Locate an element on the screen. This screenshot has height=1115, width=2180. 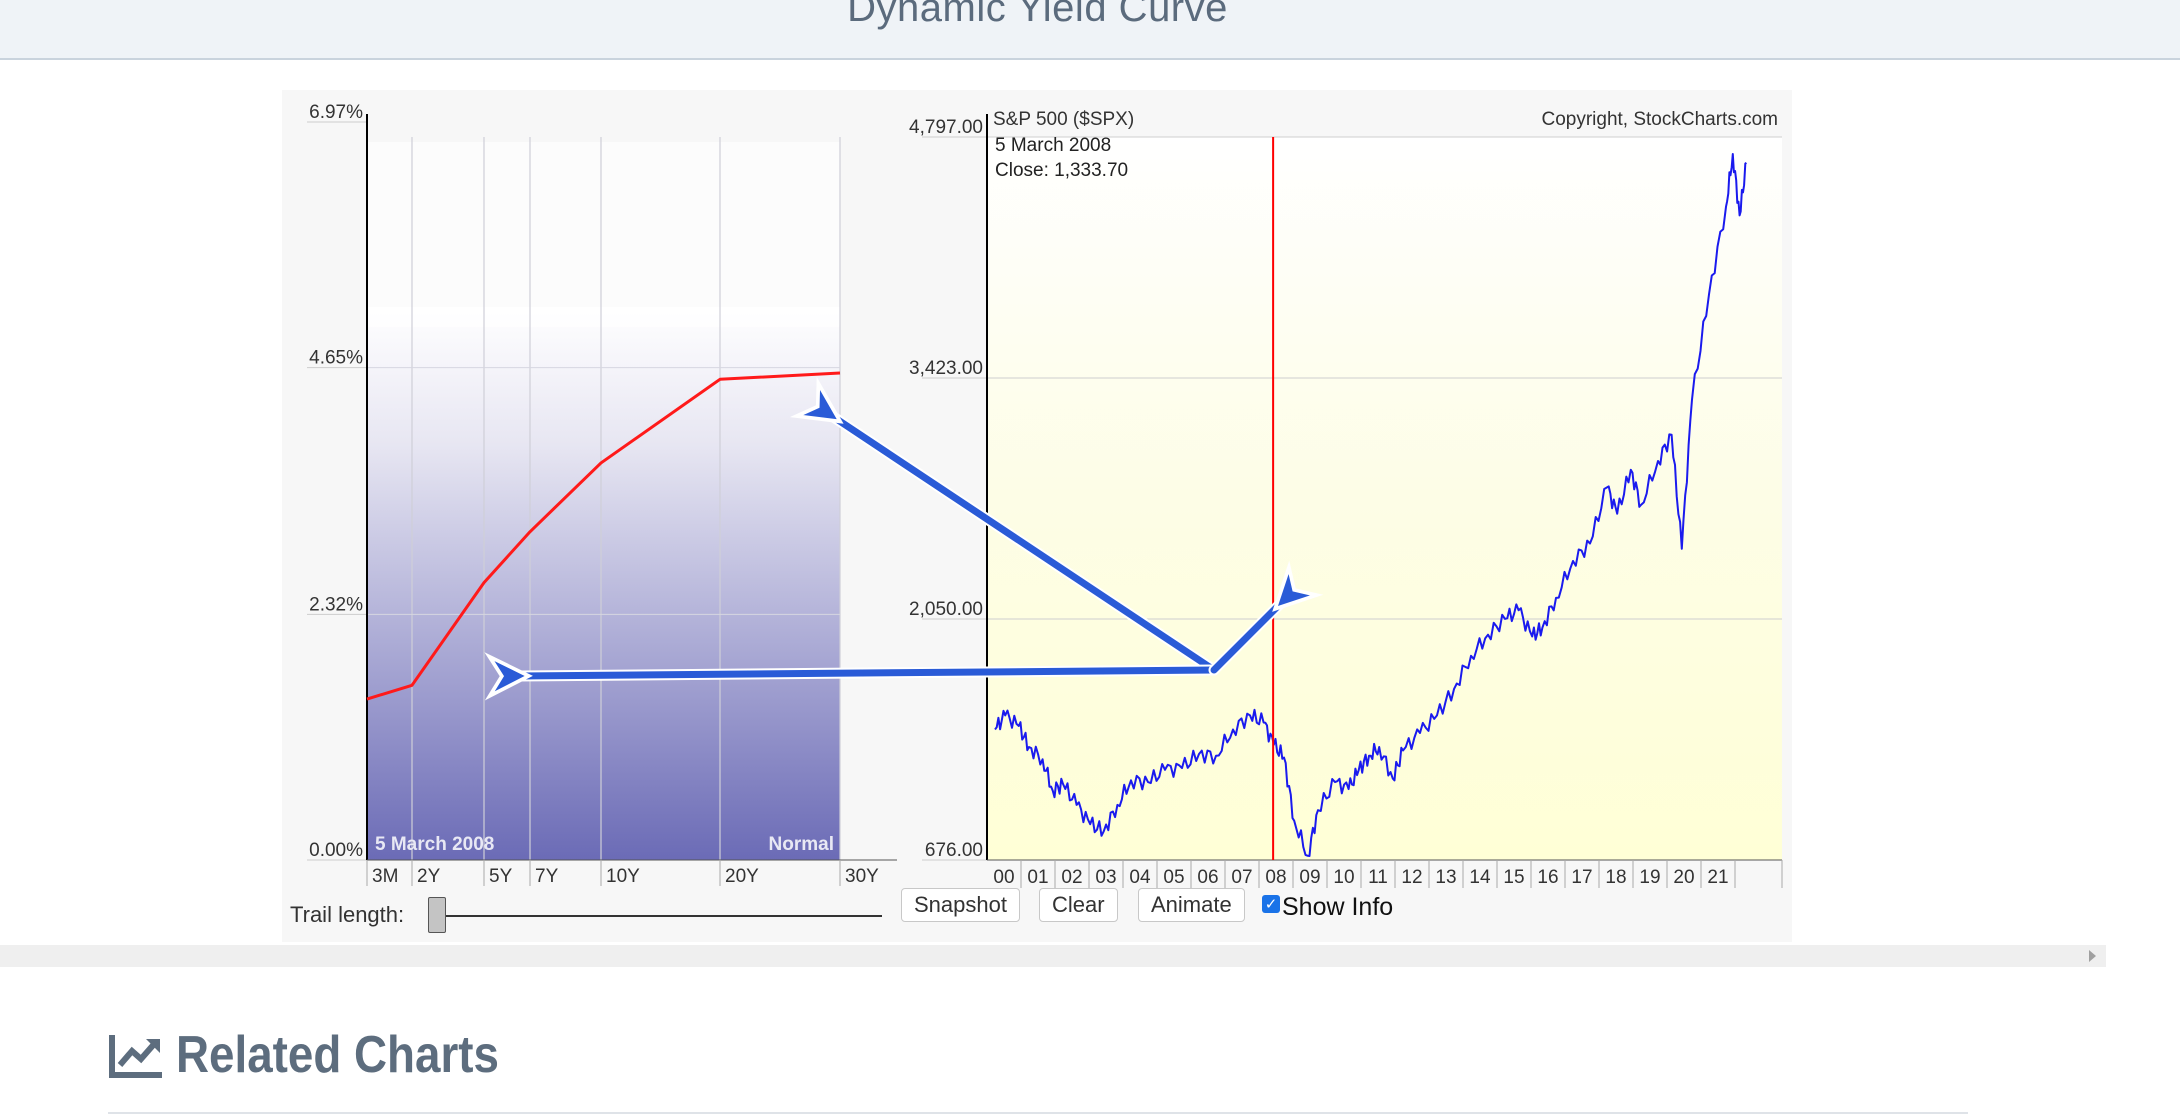
spx-x-tick-label: 05 is located at coordinates (1173, 877).